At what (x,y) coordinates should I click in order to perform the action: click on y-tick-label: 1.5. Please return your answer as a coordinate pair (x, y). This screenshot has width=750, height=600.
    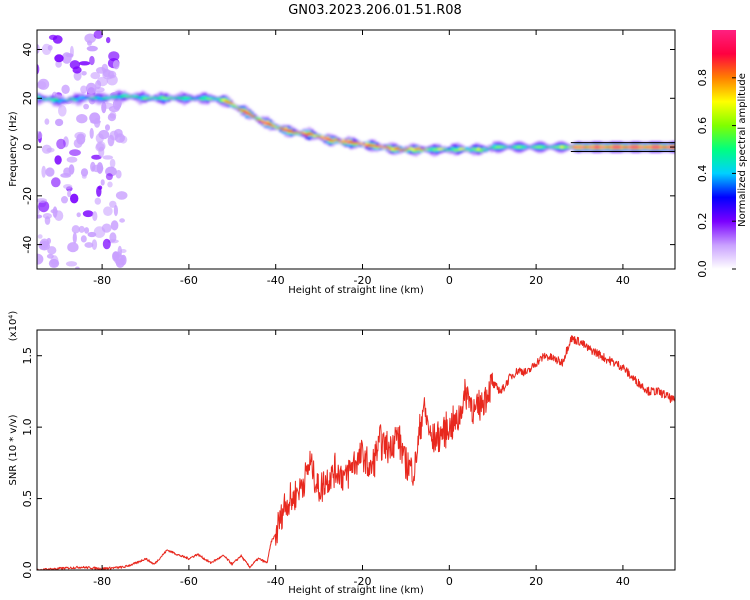
    Looking at the image, I should click on (27, 356).